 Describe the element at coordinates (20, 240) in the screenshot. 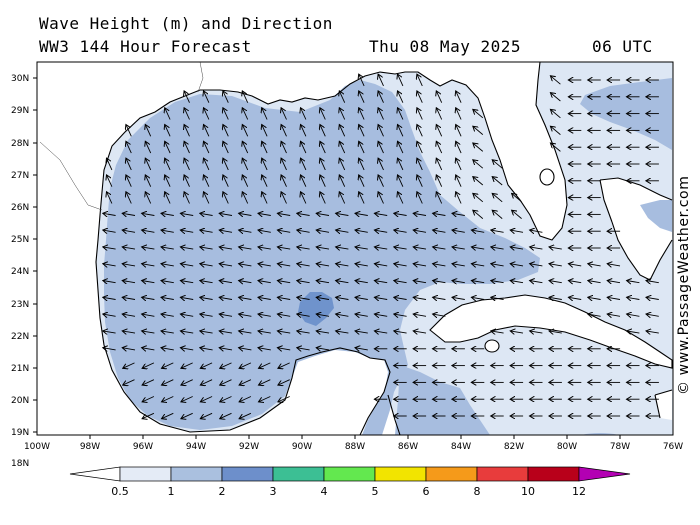

I see `lat-label: 25N` at that location.